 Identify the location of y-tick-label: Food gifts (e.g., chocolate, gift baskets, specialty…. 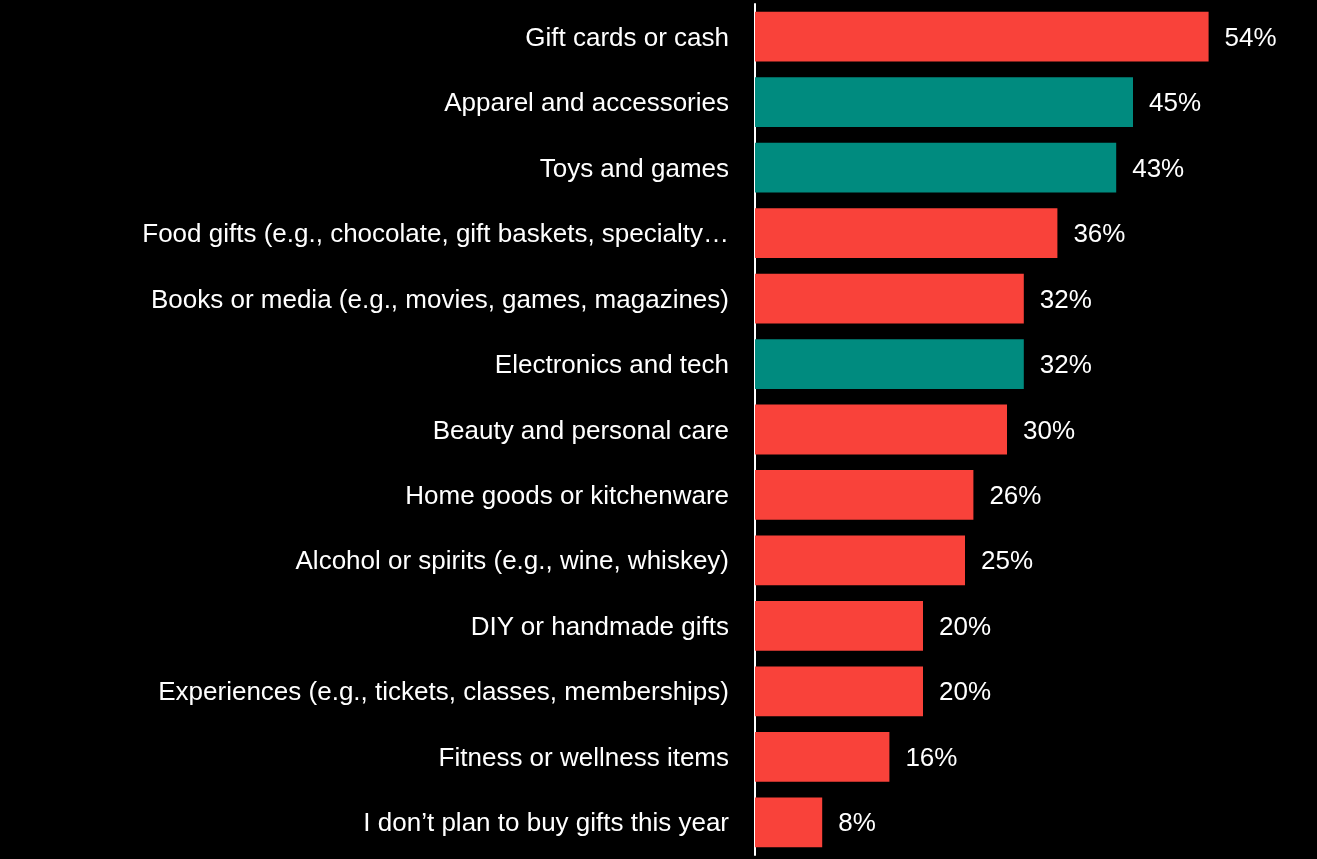
(435, 233).